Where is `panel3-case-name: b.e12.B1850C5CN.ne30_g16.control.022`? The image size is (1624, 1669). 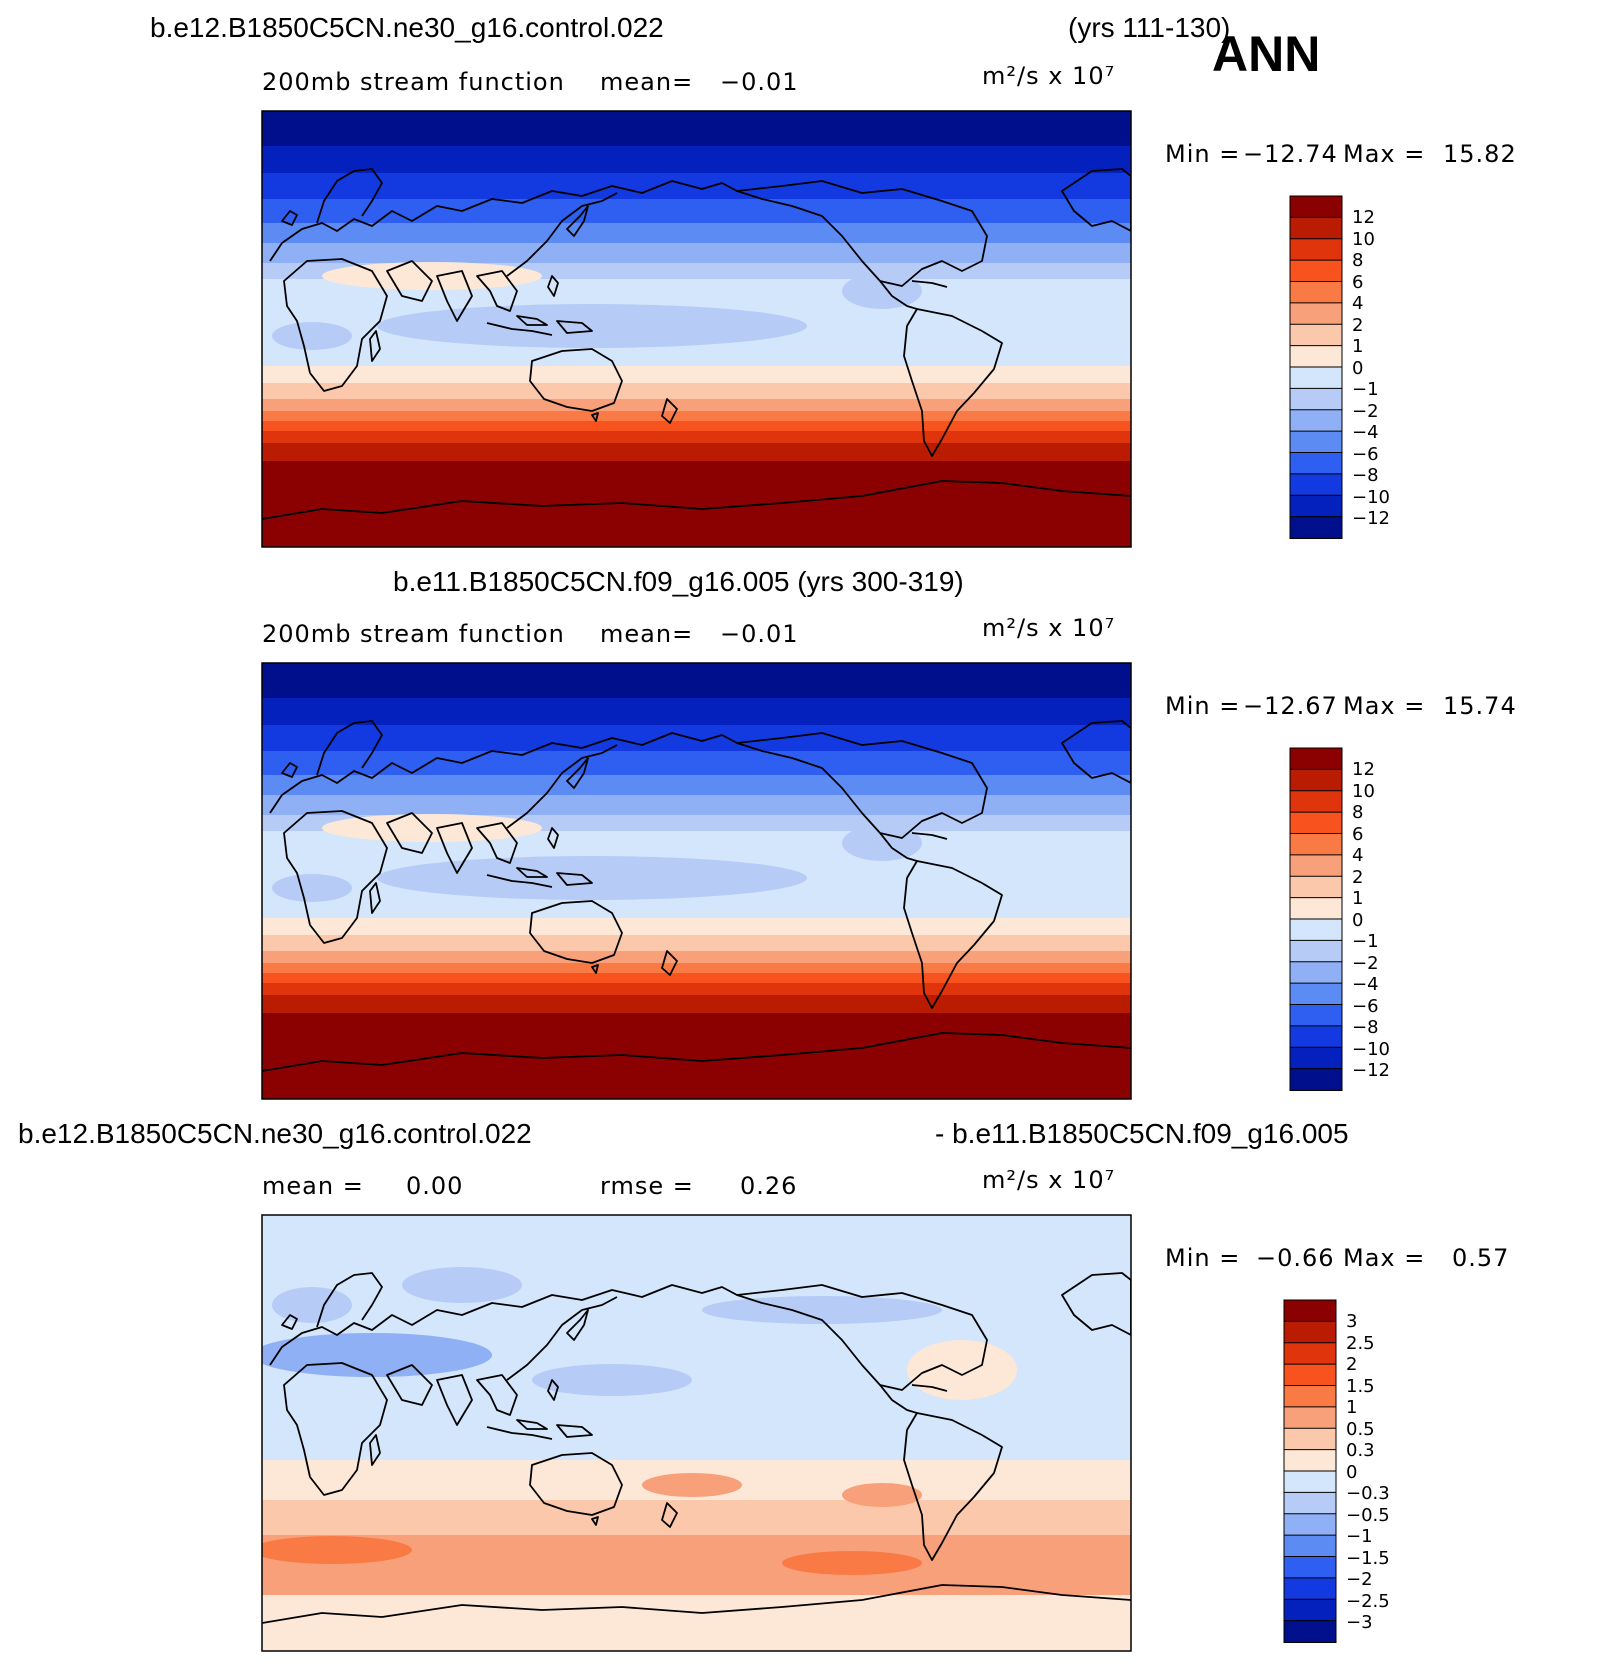 panel3-case-name: b.e12.B1850C5CN.ne30_g16.control.022 is located at coordinates (275, 1133).